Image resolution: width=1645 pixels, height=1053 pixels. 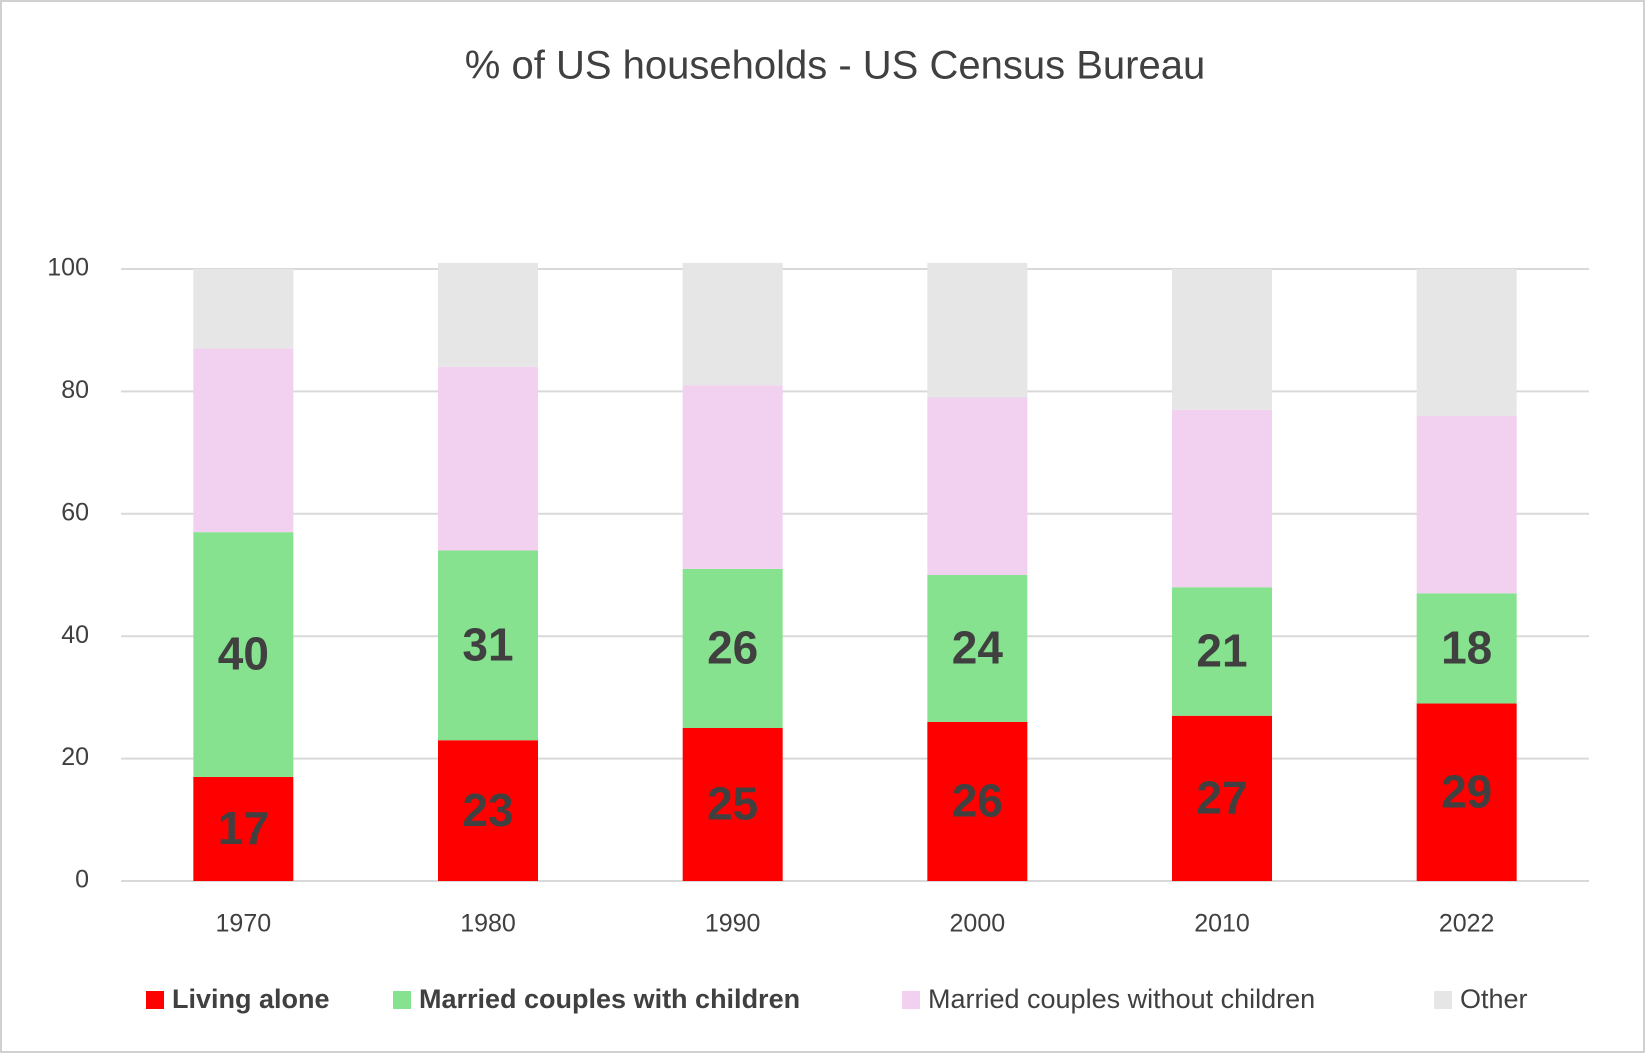 I want to click on y-tick-label: 20, so click(x=75, y=757).